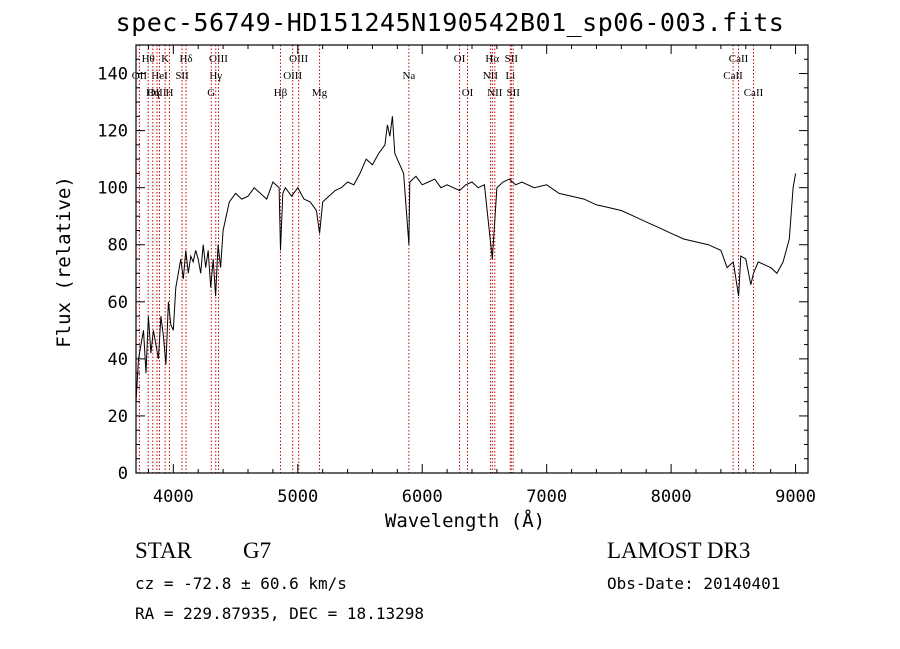  What do you see at coordinates (185, 59) in the screenshot?
I see `spectral-line-label: Hδ` at bounding box center [185, 59].